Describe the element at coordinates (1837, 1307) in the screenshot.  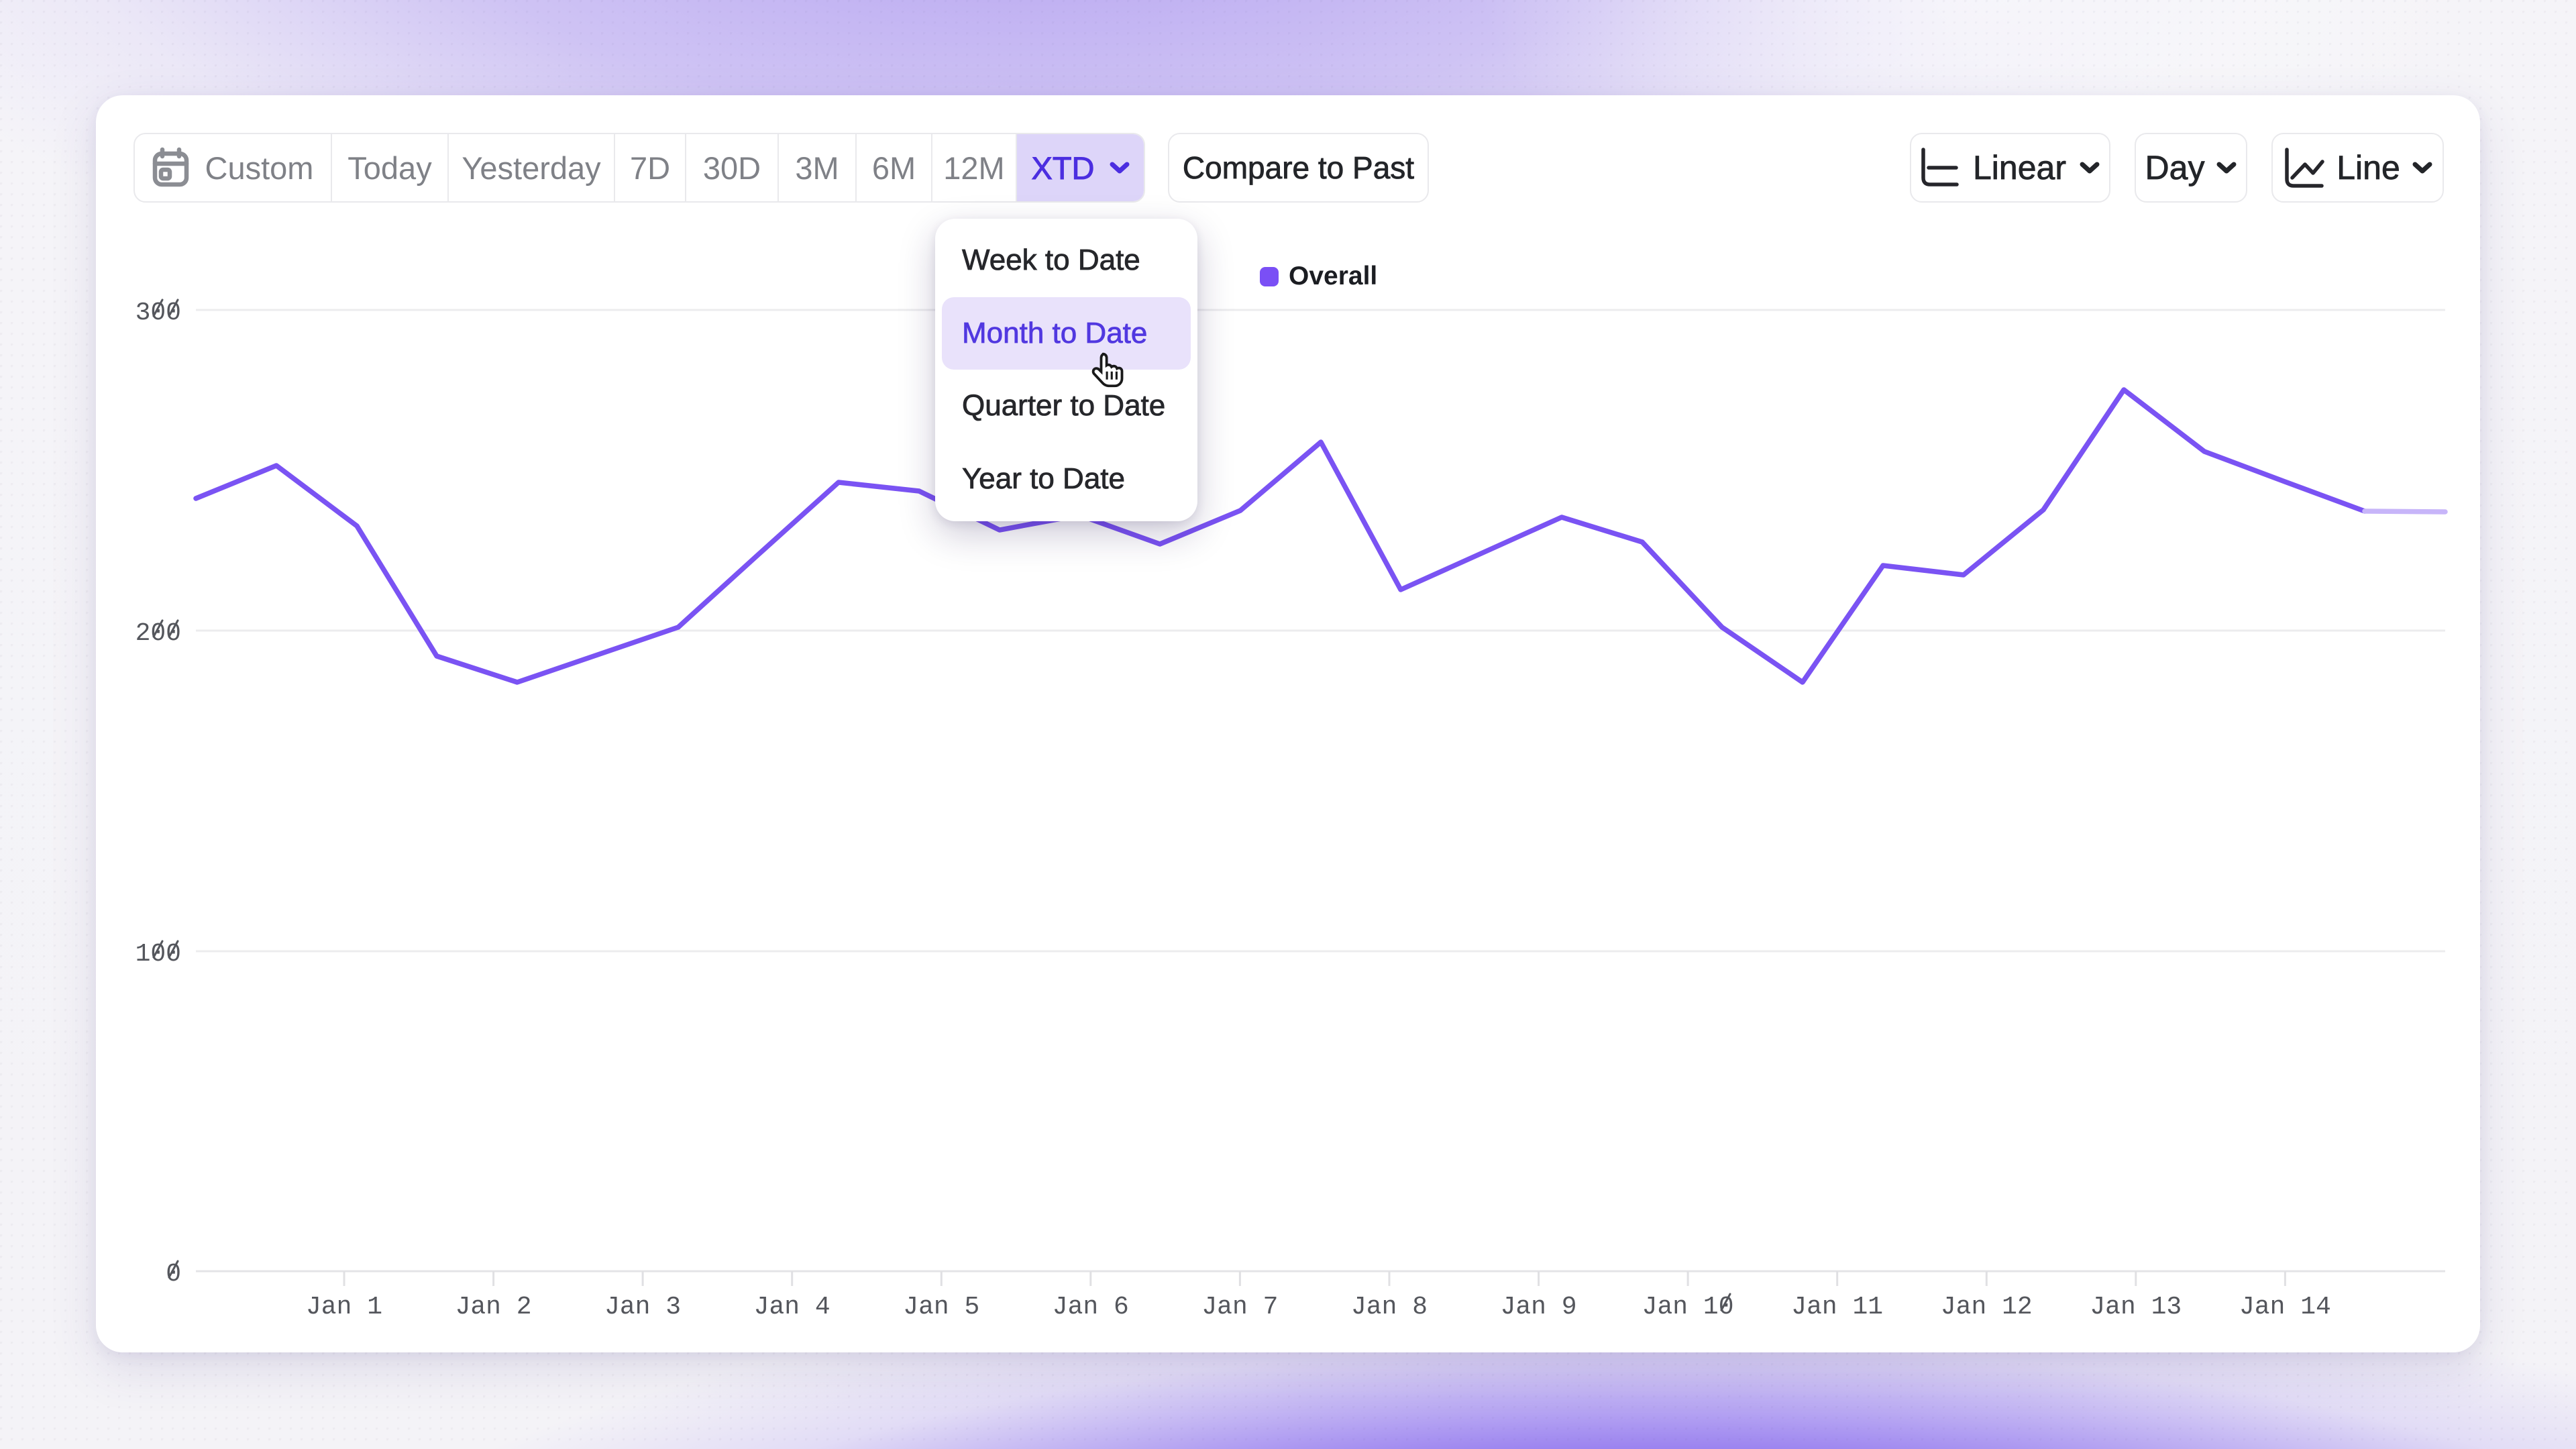
I see `svg-text: Jan 11` at that location.